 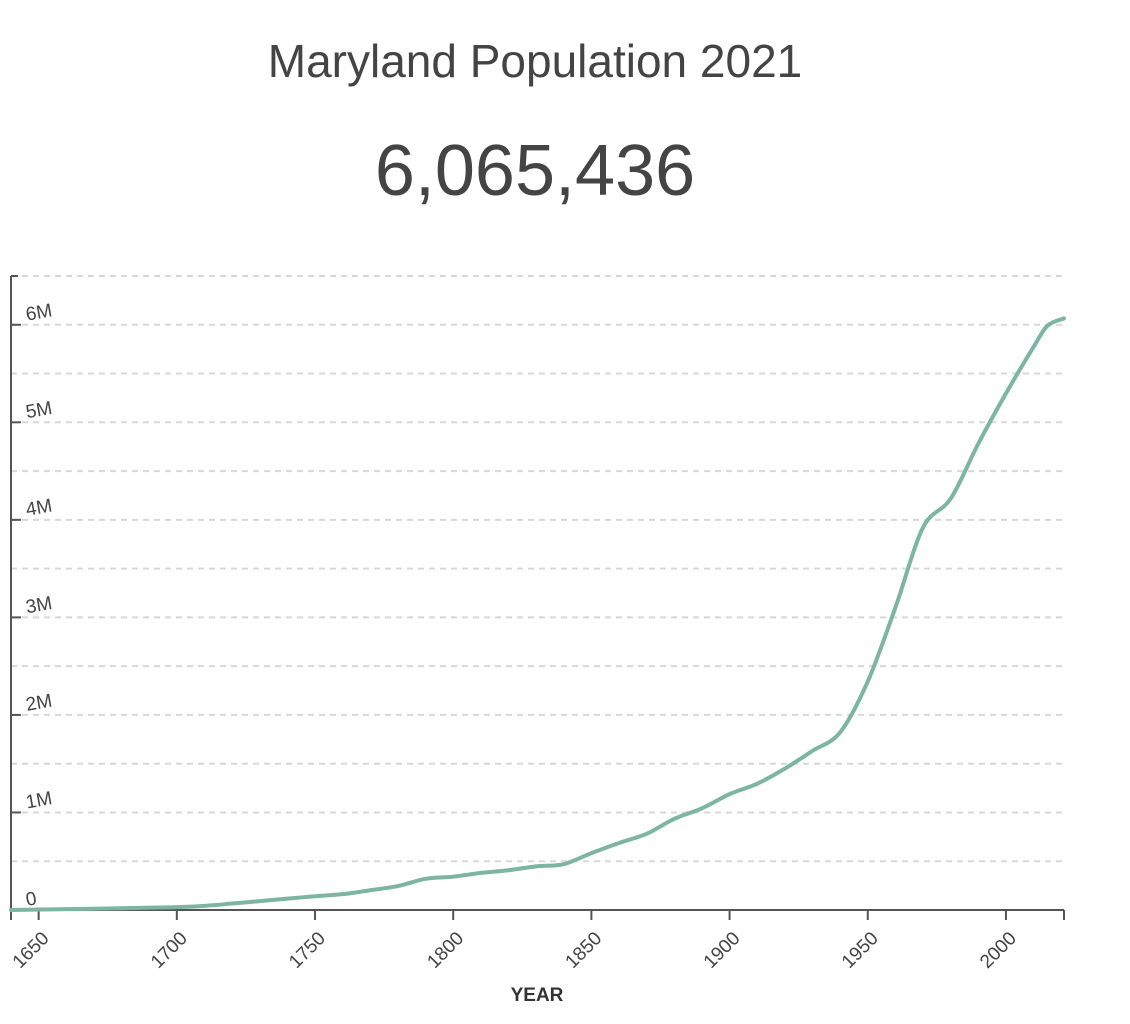 What do you see at coordinates (39, 508) in the screenshot?
I see `y-tick-label: 4M` at bounding box center [39, 508].